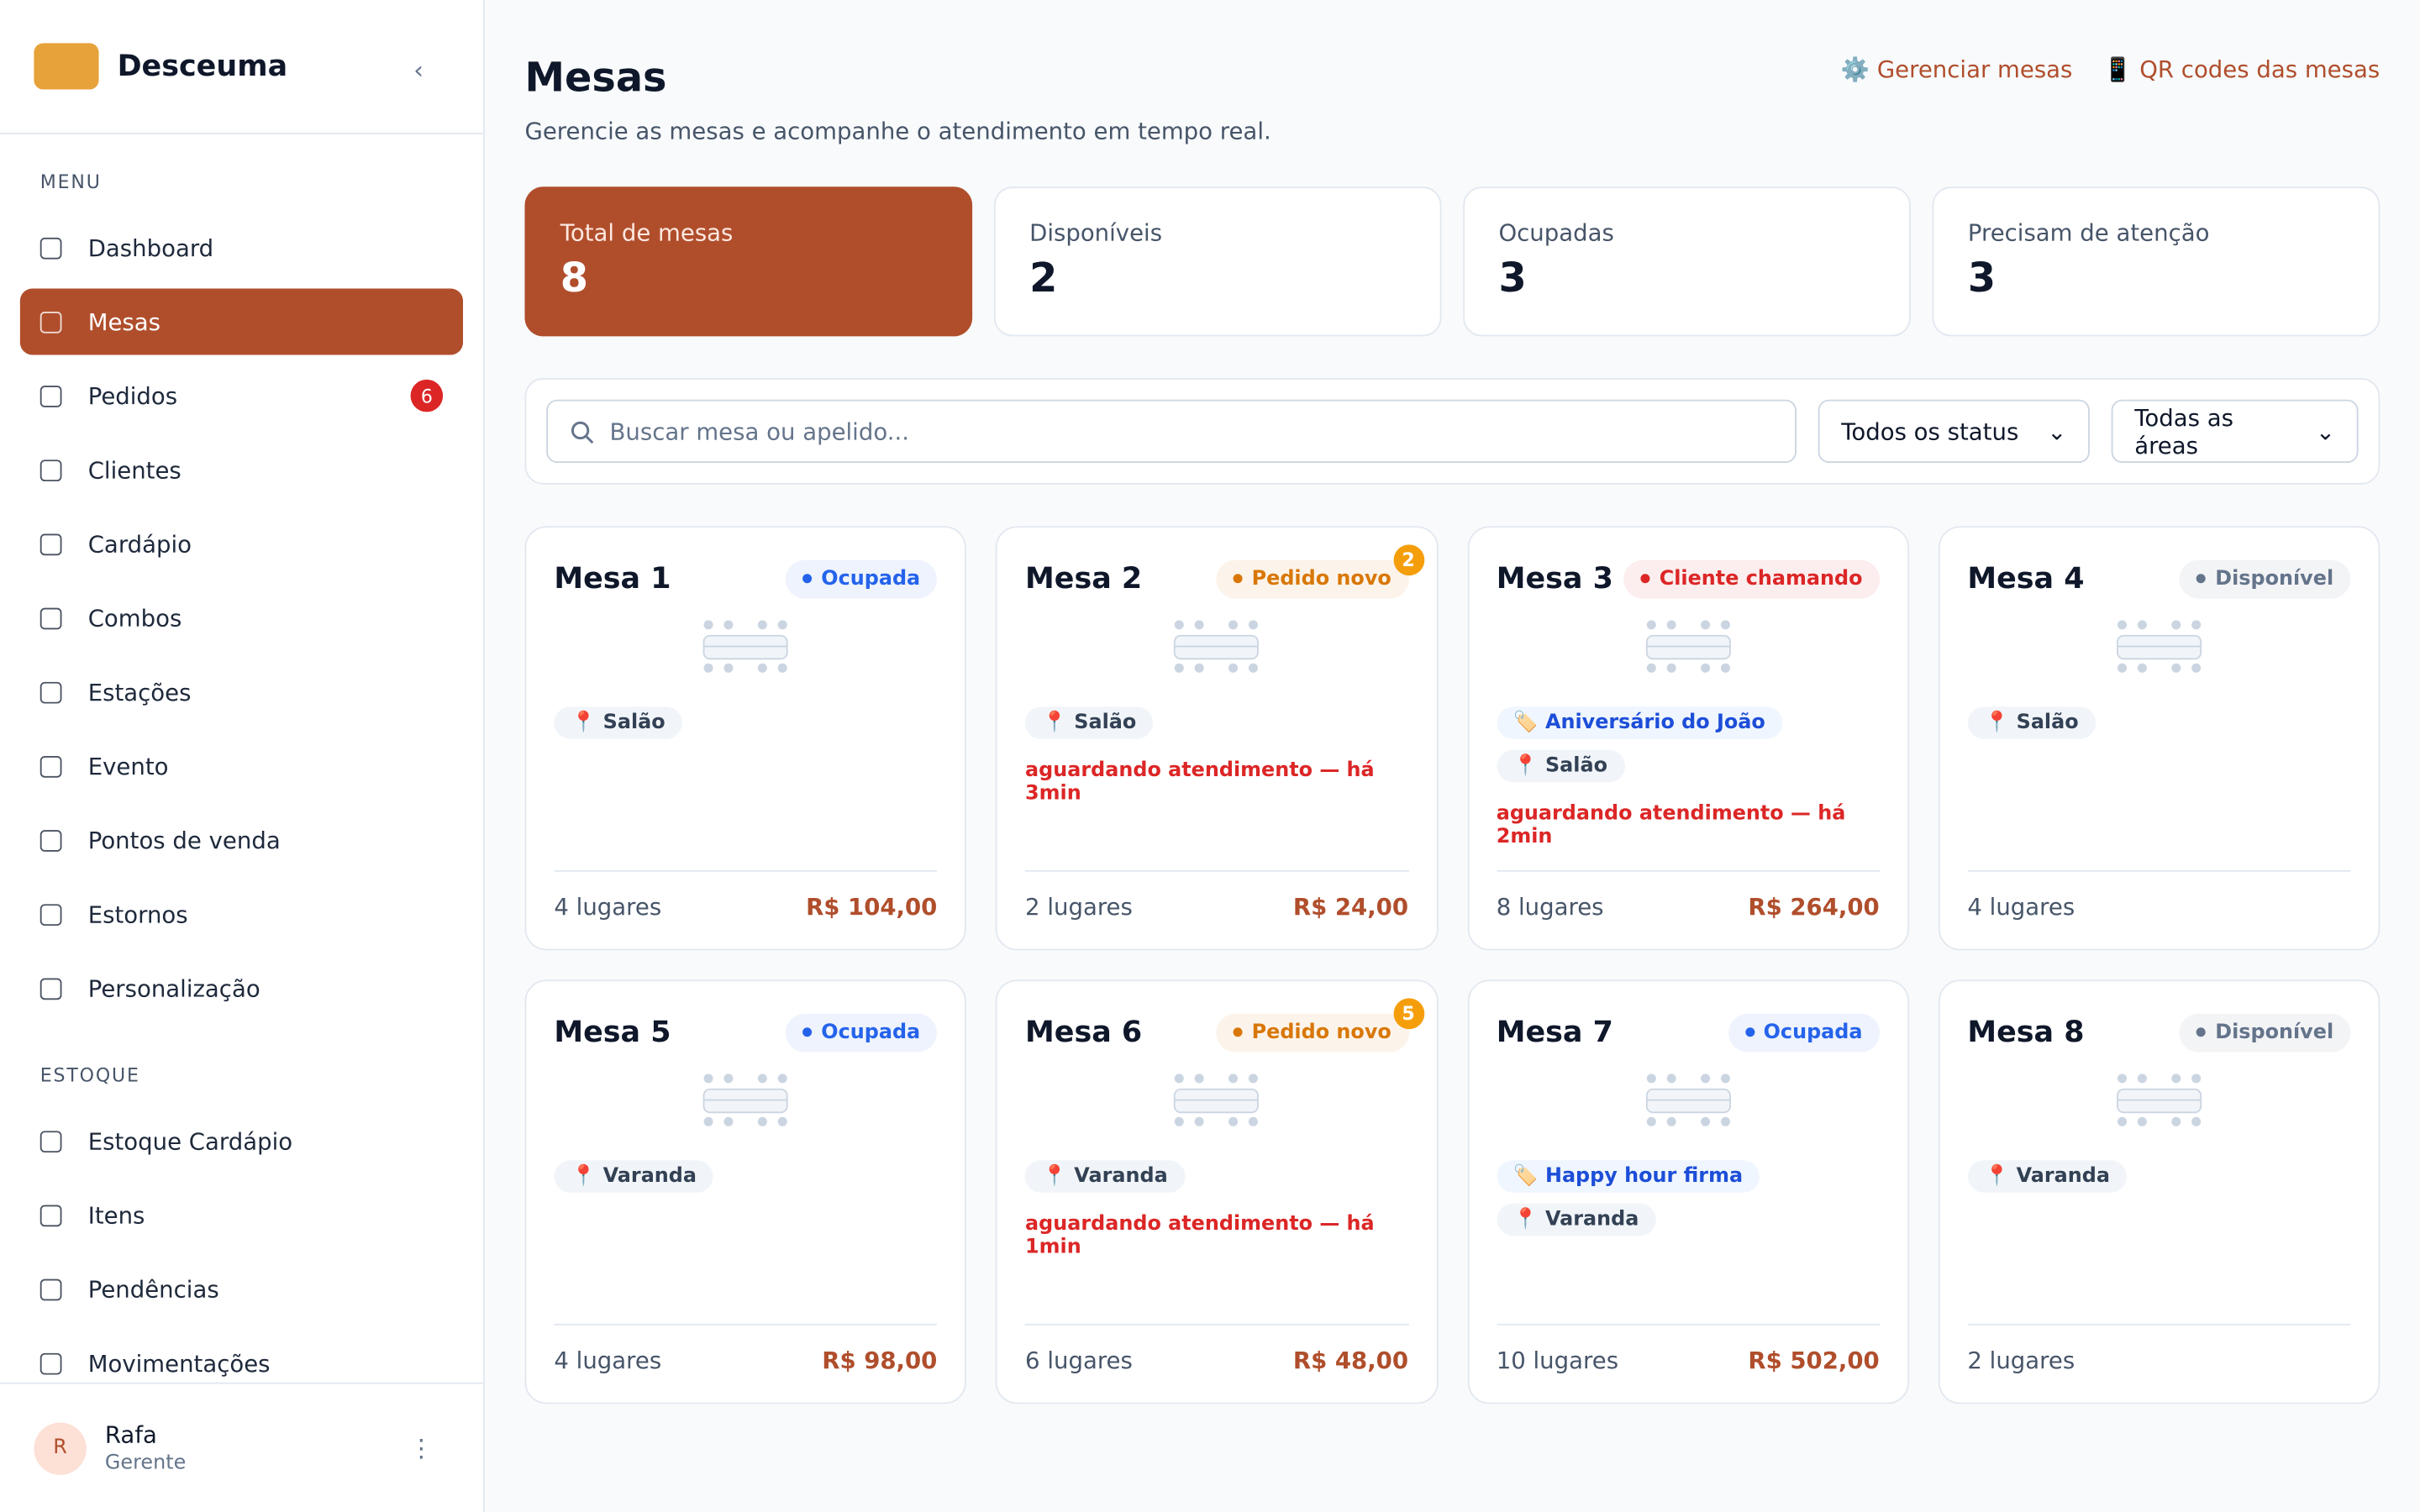 Image resolution: width=2420 pixels, height=1512 pixels. I want to click on nav-item: Personalização, so click(241, 988).